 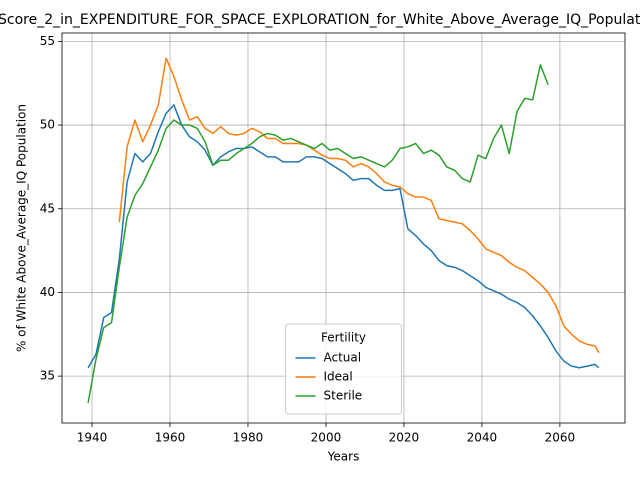 What do you see at coordinates (338, 377) in the screenshot?
I see `legend-label: Ideal` at bounding box center [338, 377].